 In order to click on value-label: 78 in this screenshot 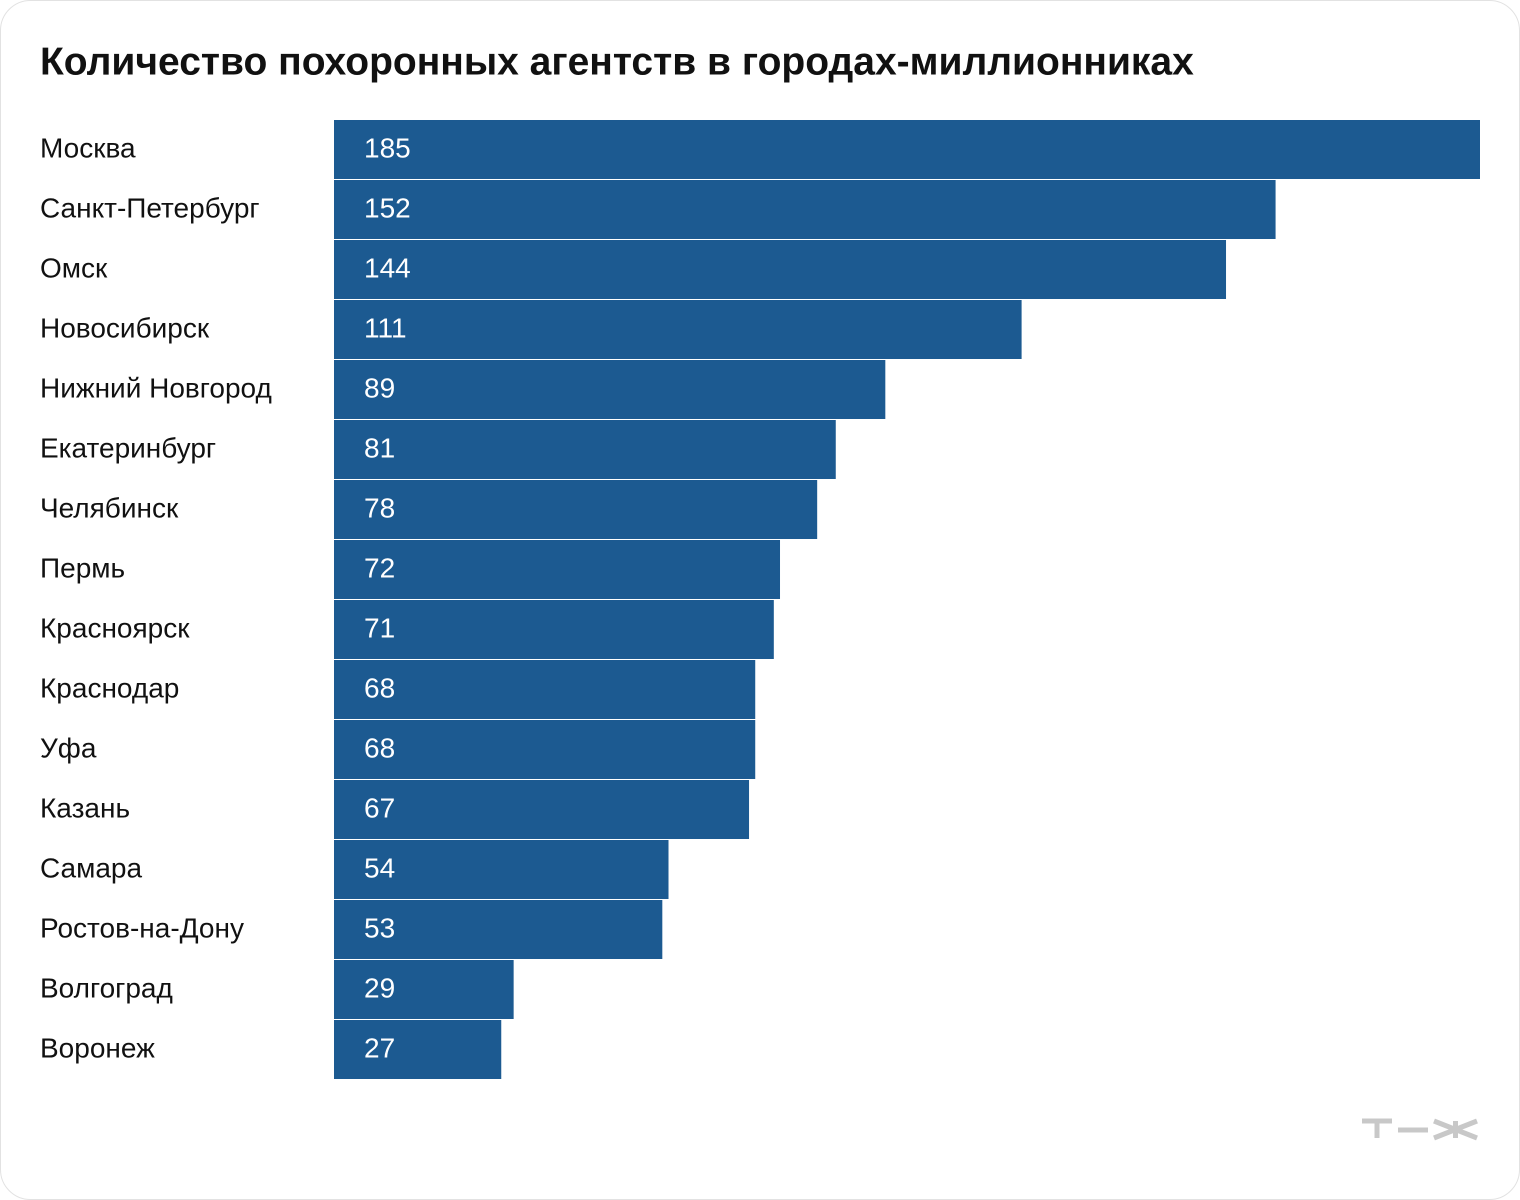, I will do `click(379, 507)`.